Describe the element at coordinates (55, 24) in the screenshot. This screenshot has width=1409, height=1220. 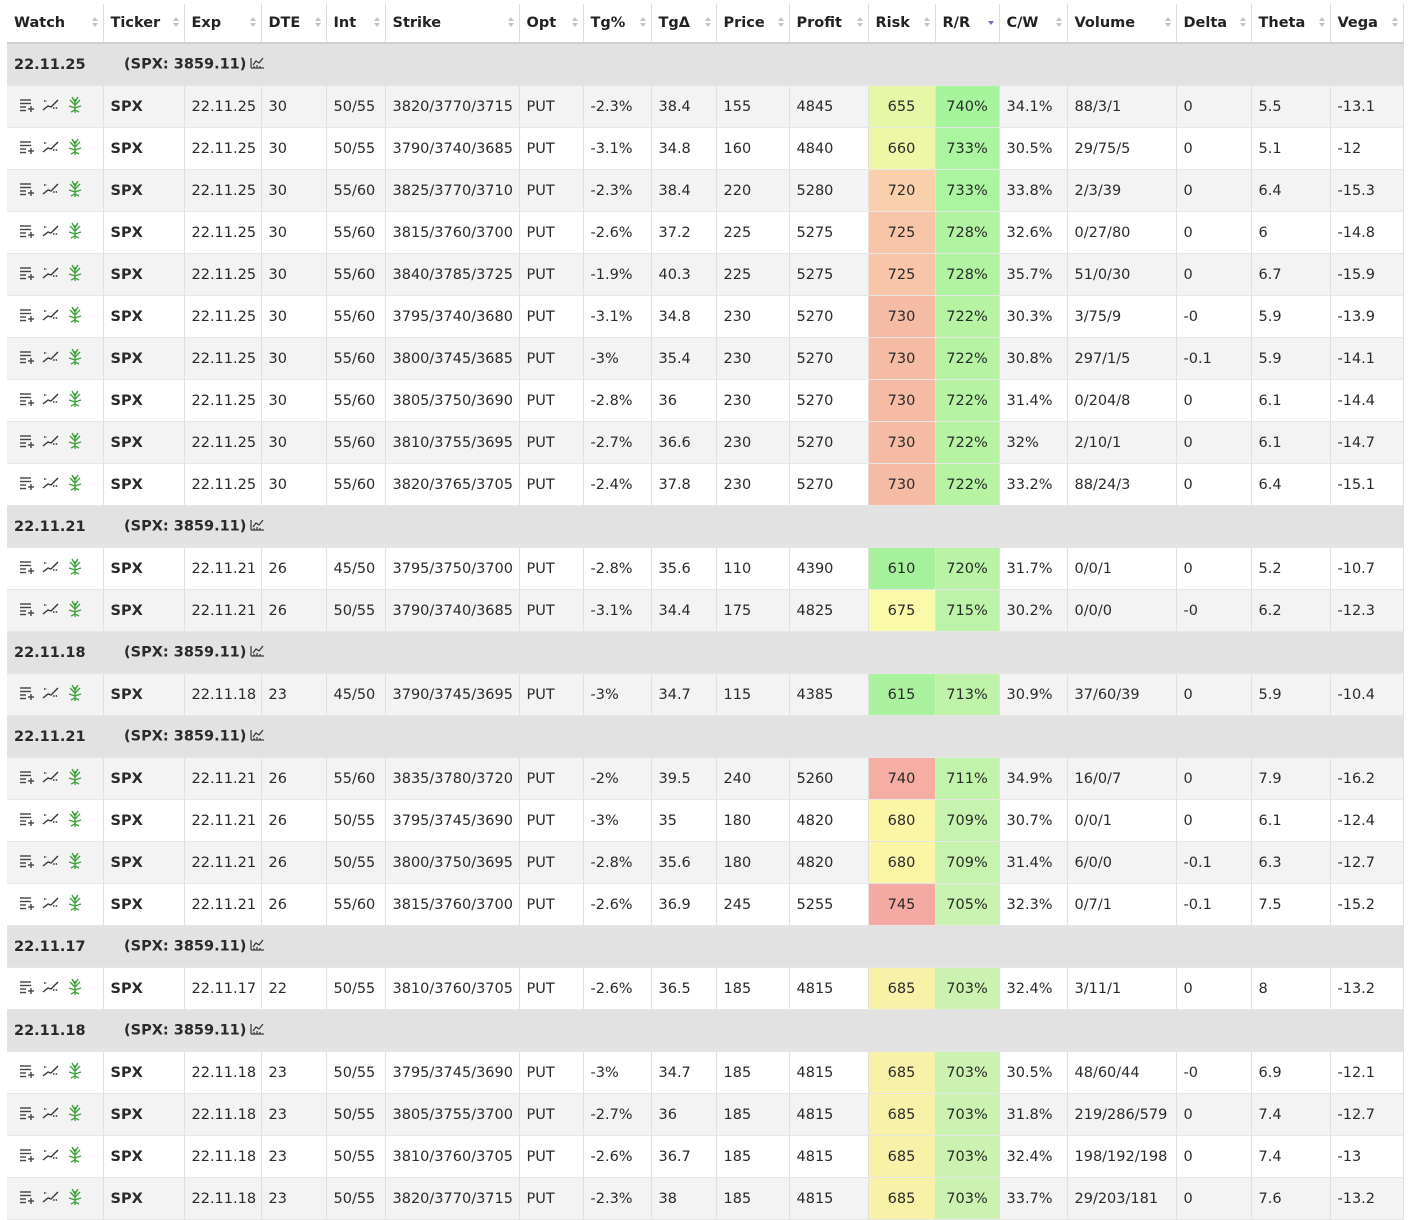
I see `column-header-watch: Watch` at that location.